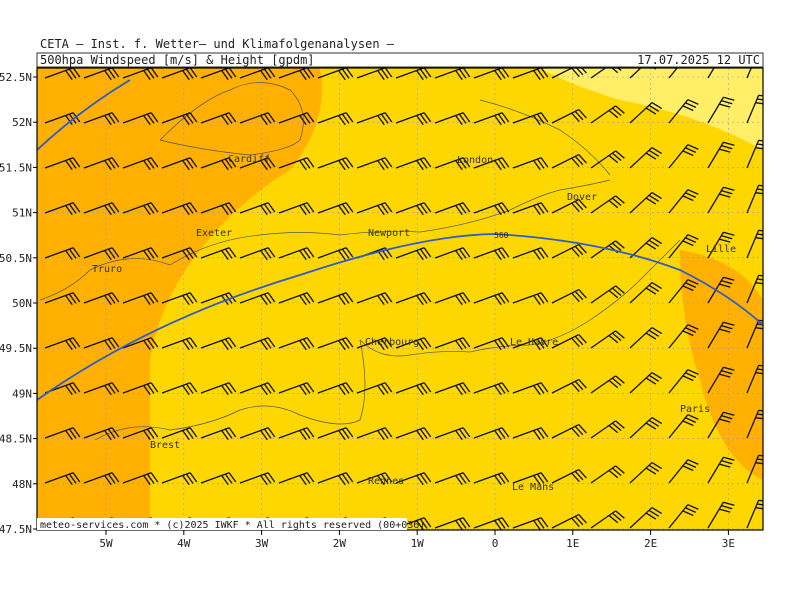  What do you see at coordinates (262, 543) in the screenshot?
I see `lon-label: 3W` at bounding box center [262, 543].